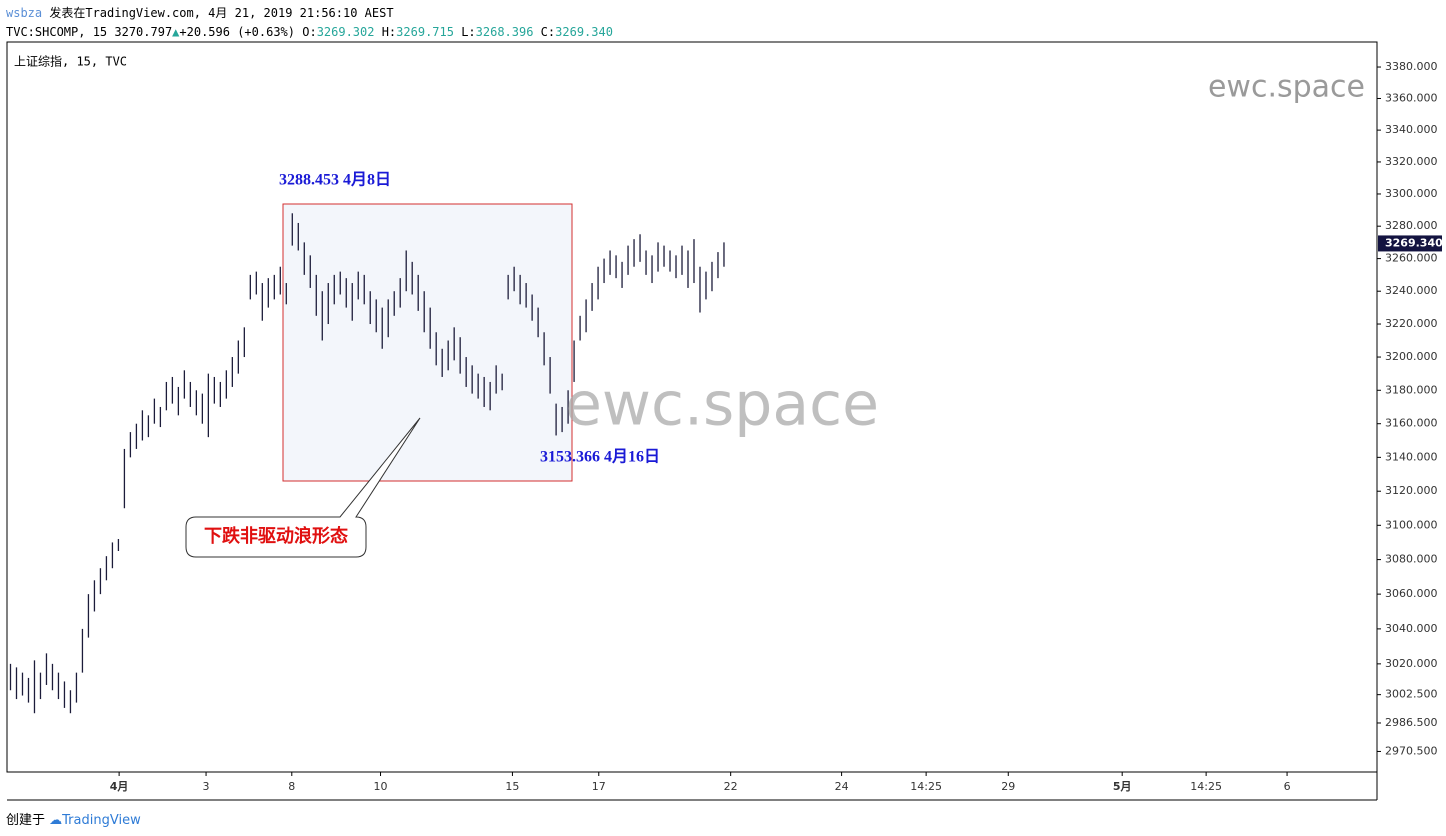 Image resolution: width=1446 pixels, height=836 pixels. Describe the element at coordinates (176, 32) in the screenshot. I see `quote-part: ▲` at that location.